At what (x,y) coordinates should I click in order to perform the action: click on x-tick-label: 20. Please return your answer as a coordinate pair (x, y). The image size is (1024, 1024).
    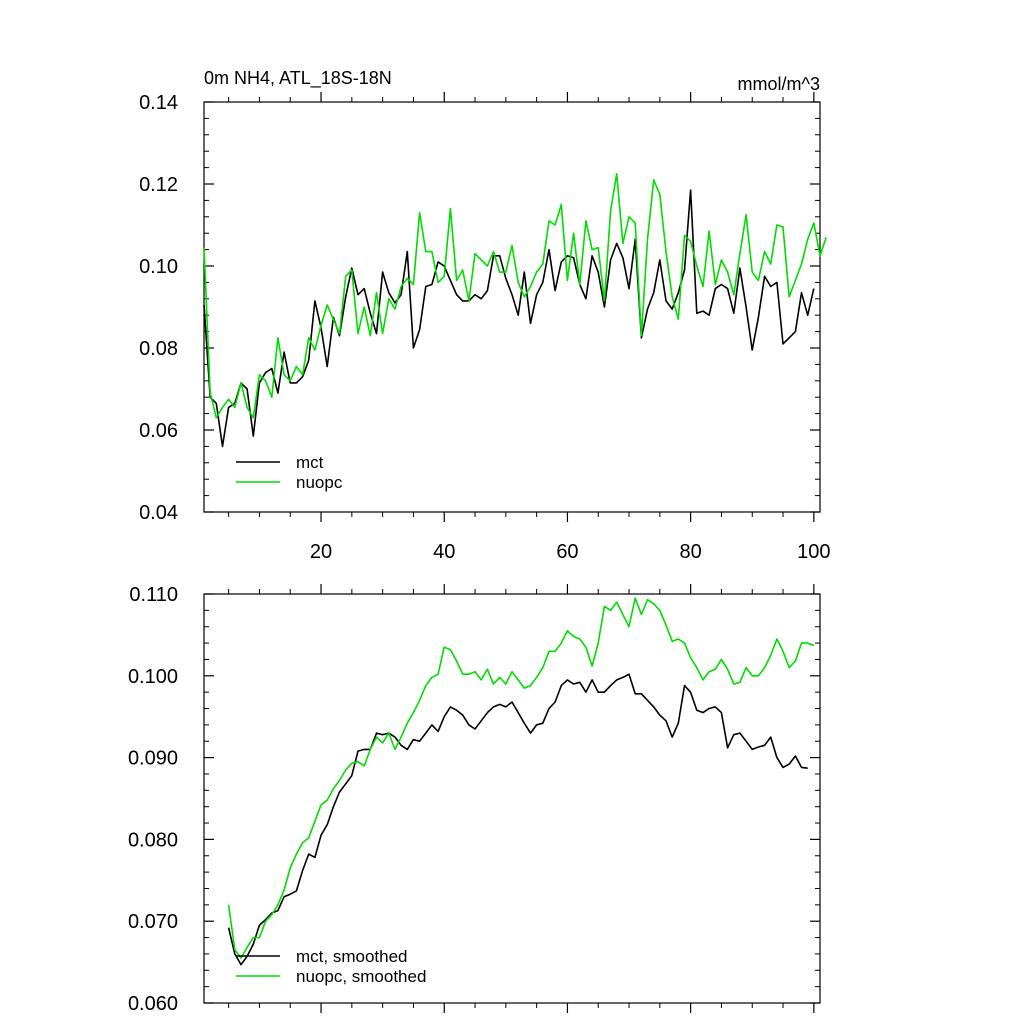
    Looking at the image, I should click on (321, 552).